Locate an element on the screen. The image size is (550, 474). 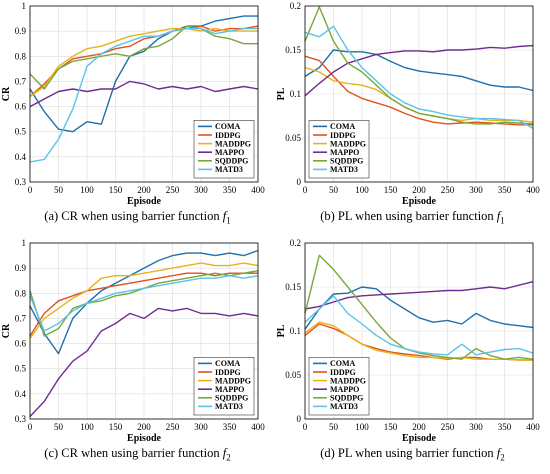
y-tick-label: 1 is located at coordinates (24, 243).